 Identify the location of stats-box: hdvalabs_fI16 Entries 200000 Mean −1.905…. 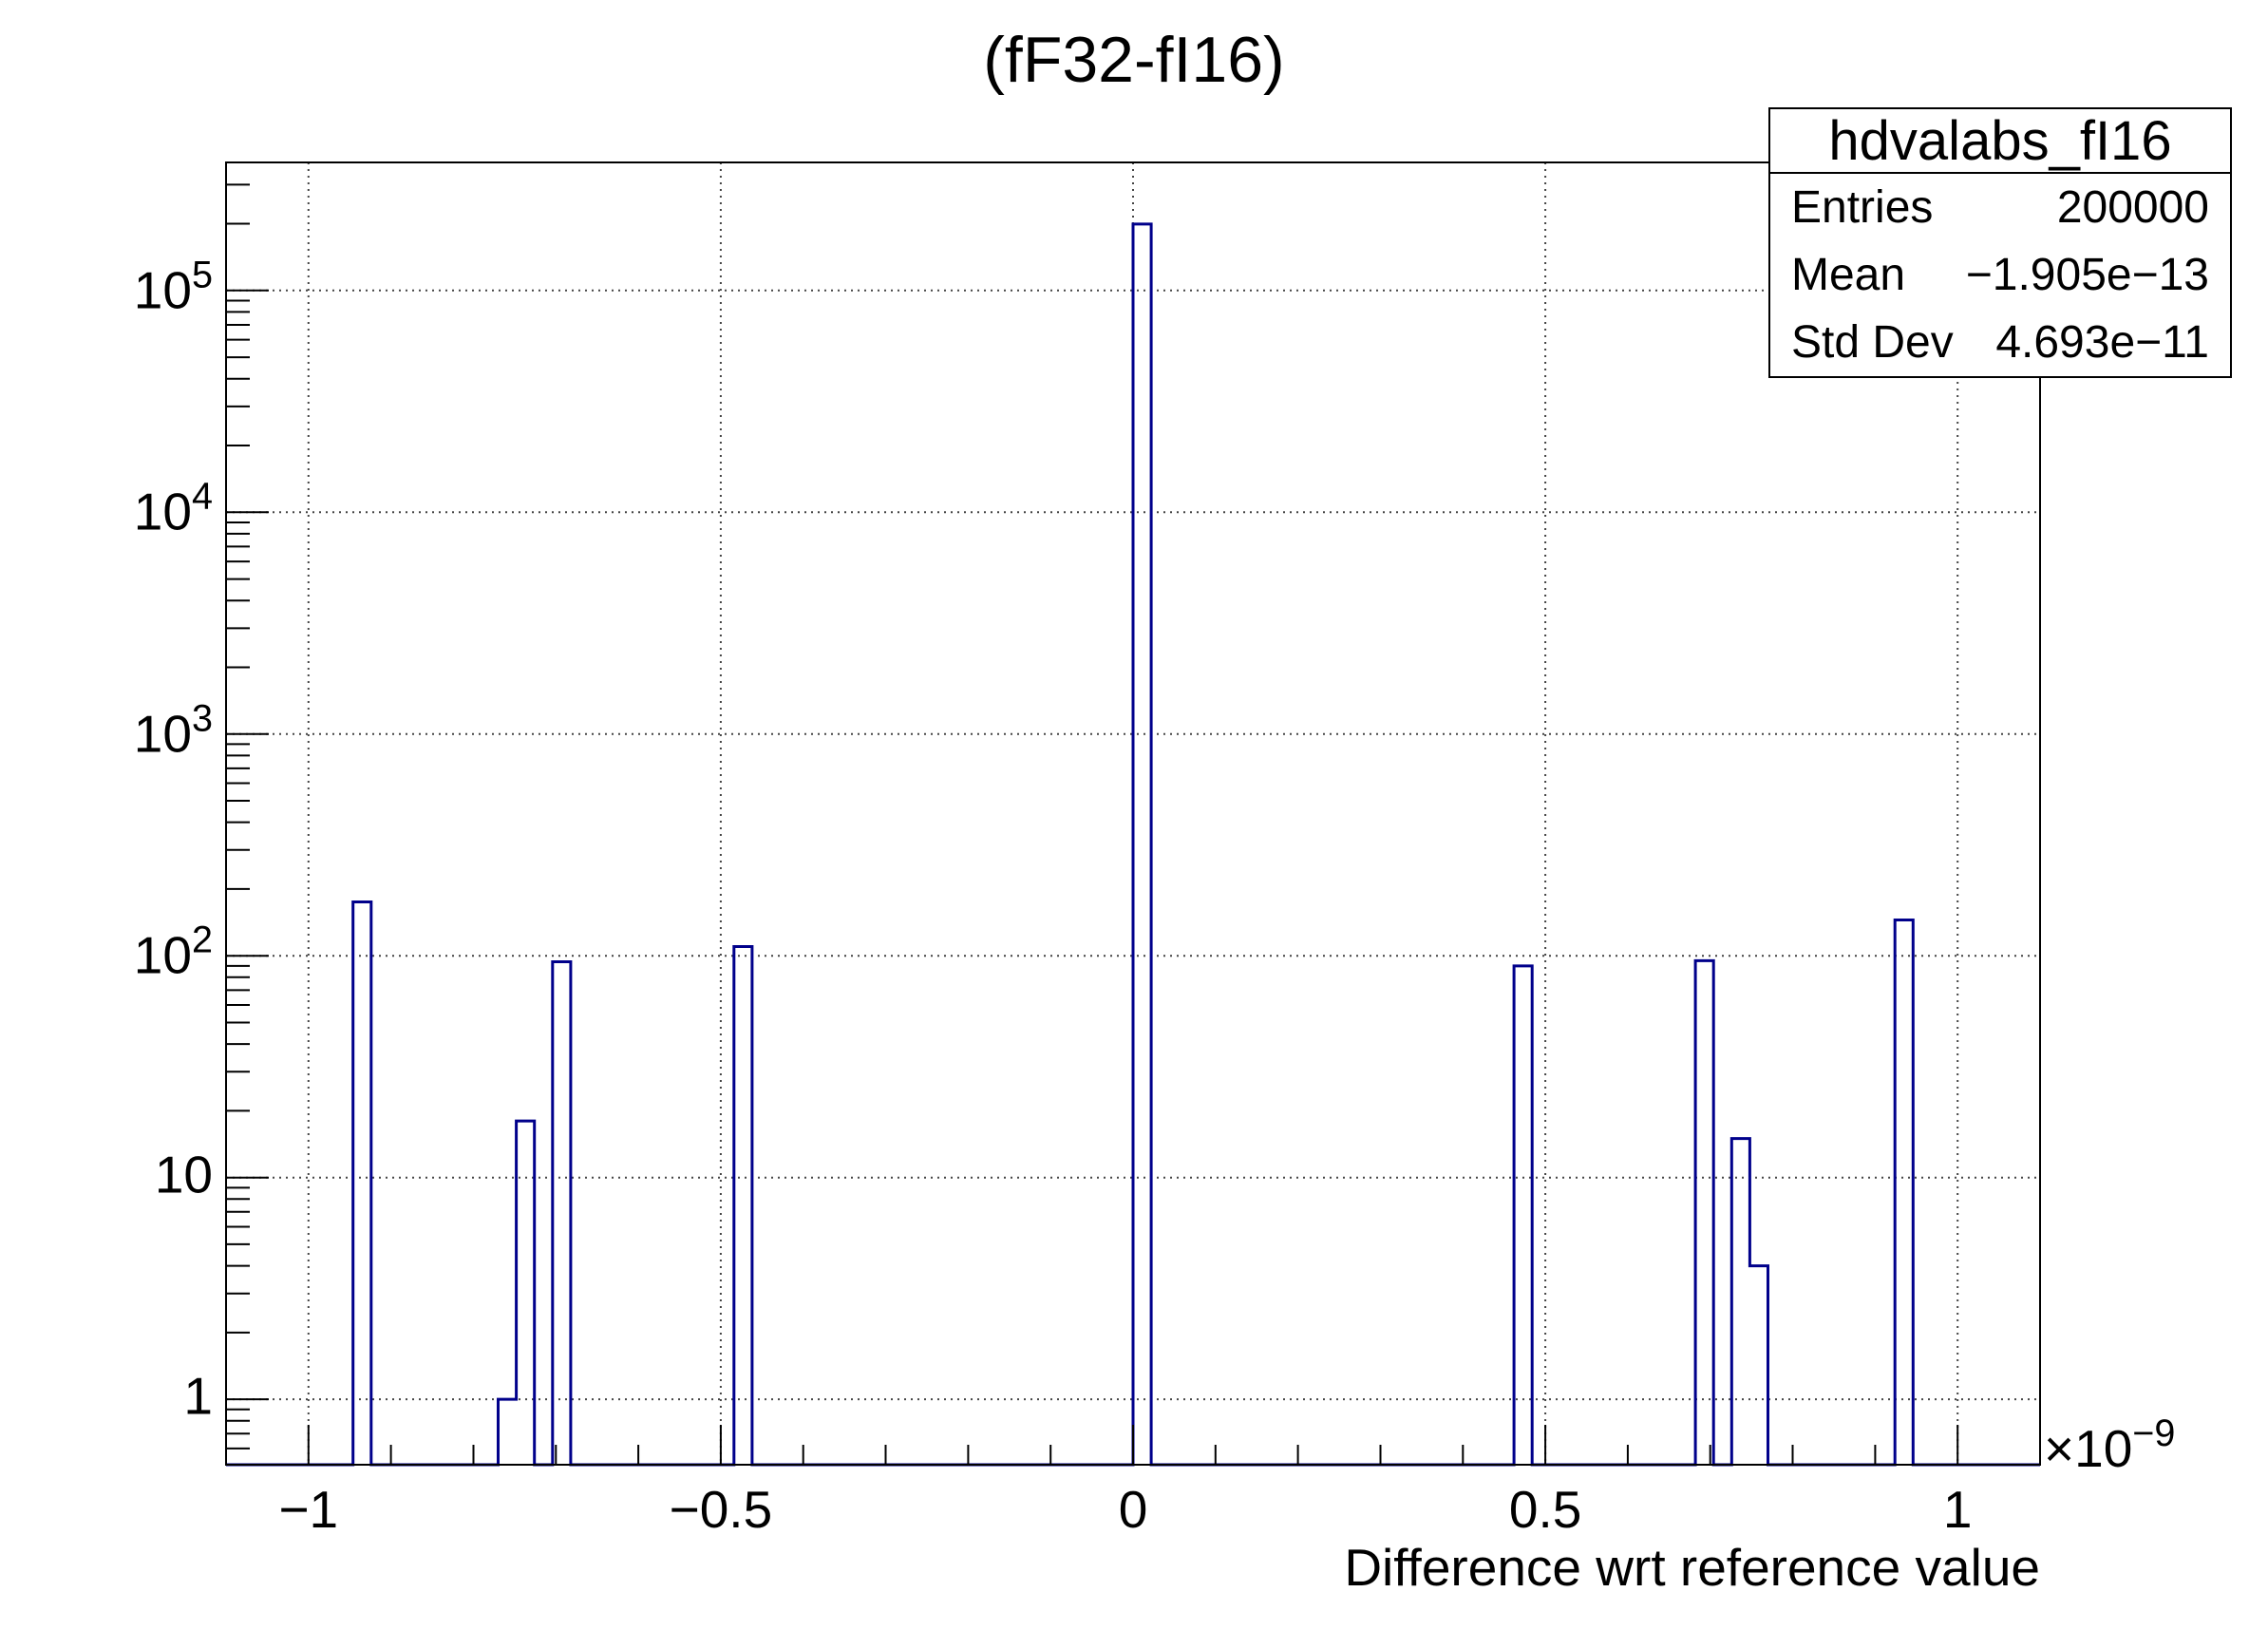
(2000, 242).